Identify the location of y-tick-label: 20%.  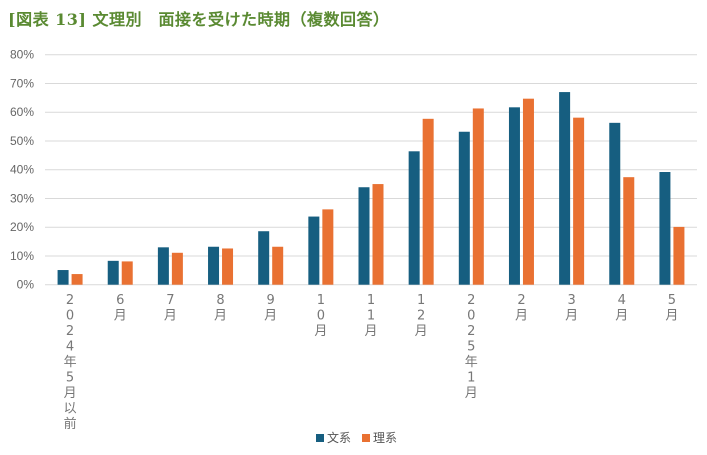
(22, 227).